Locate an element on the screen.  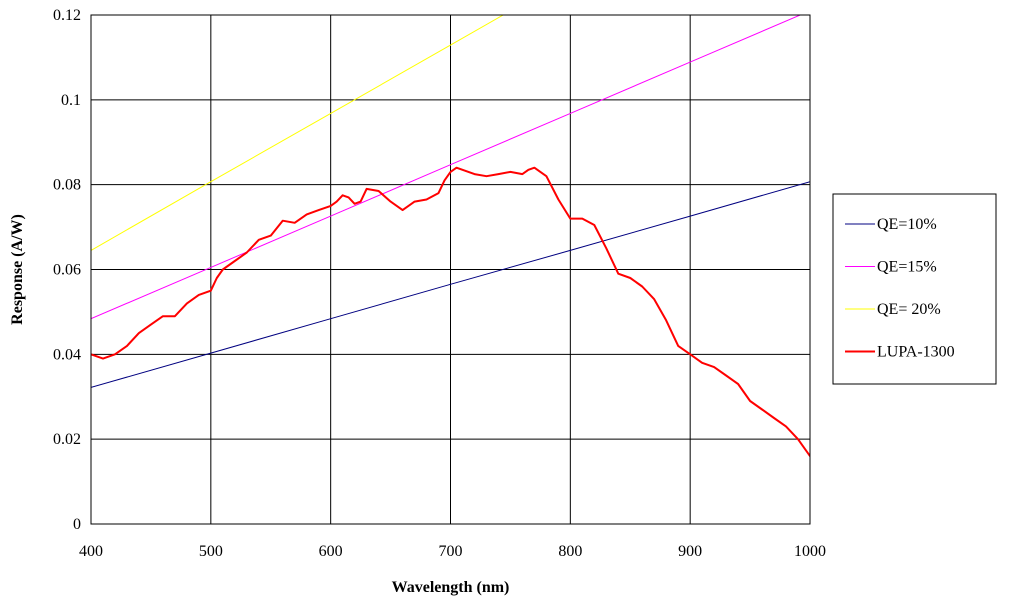
y-tick-label: 0.08 is located at coordinates (67, 185).